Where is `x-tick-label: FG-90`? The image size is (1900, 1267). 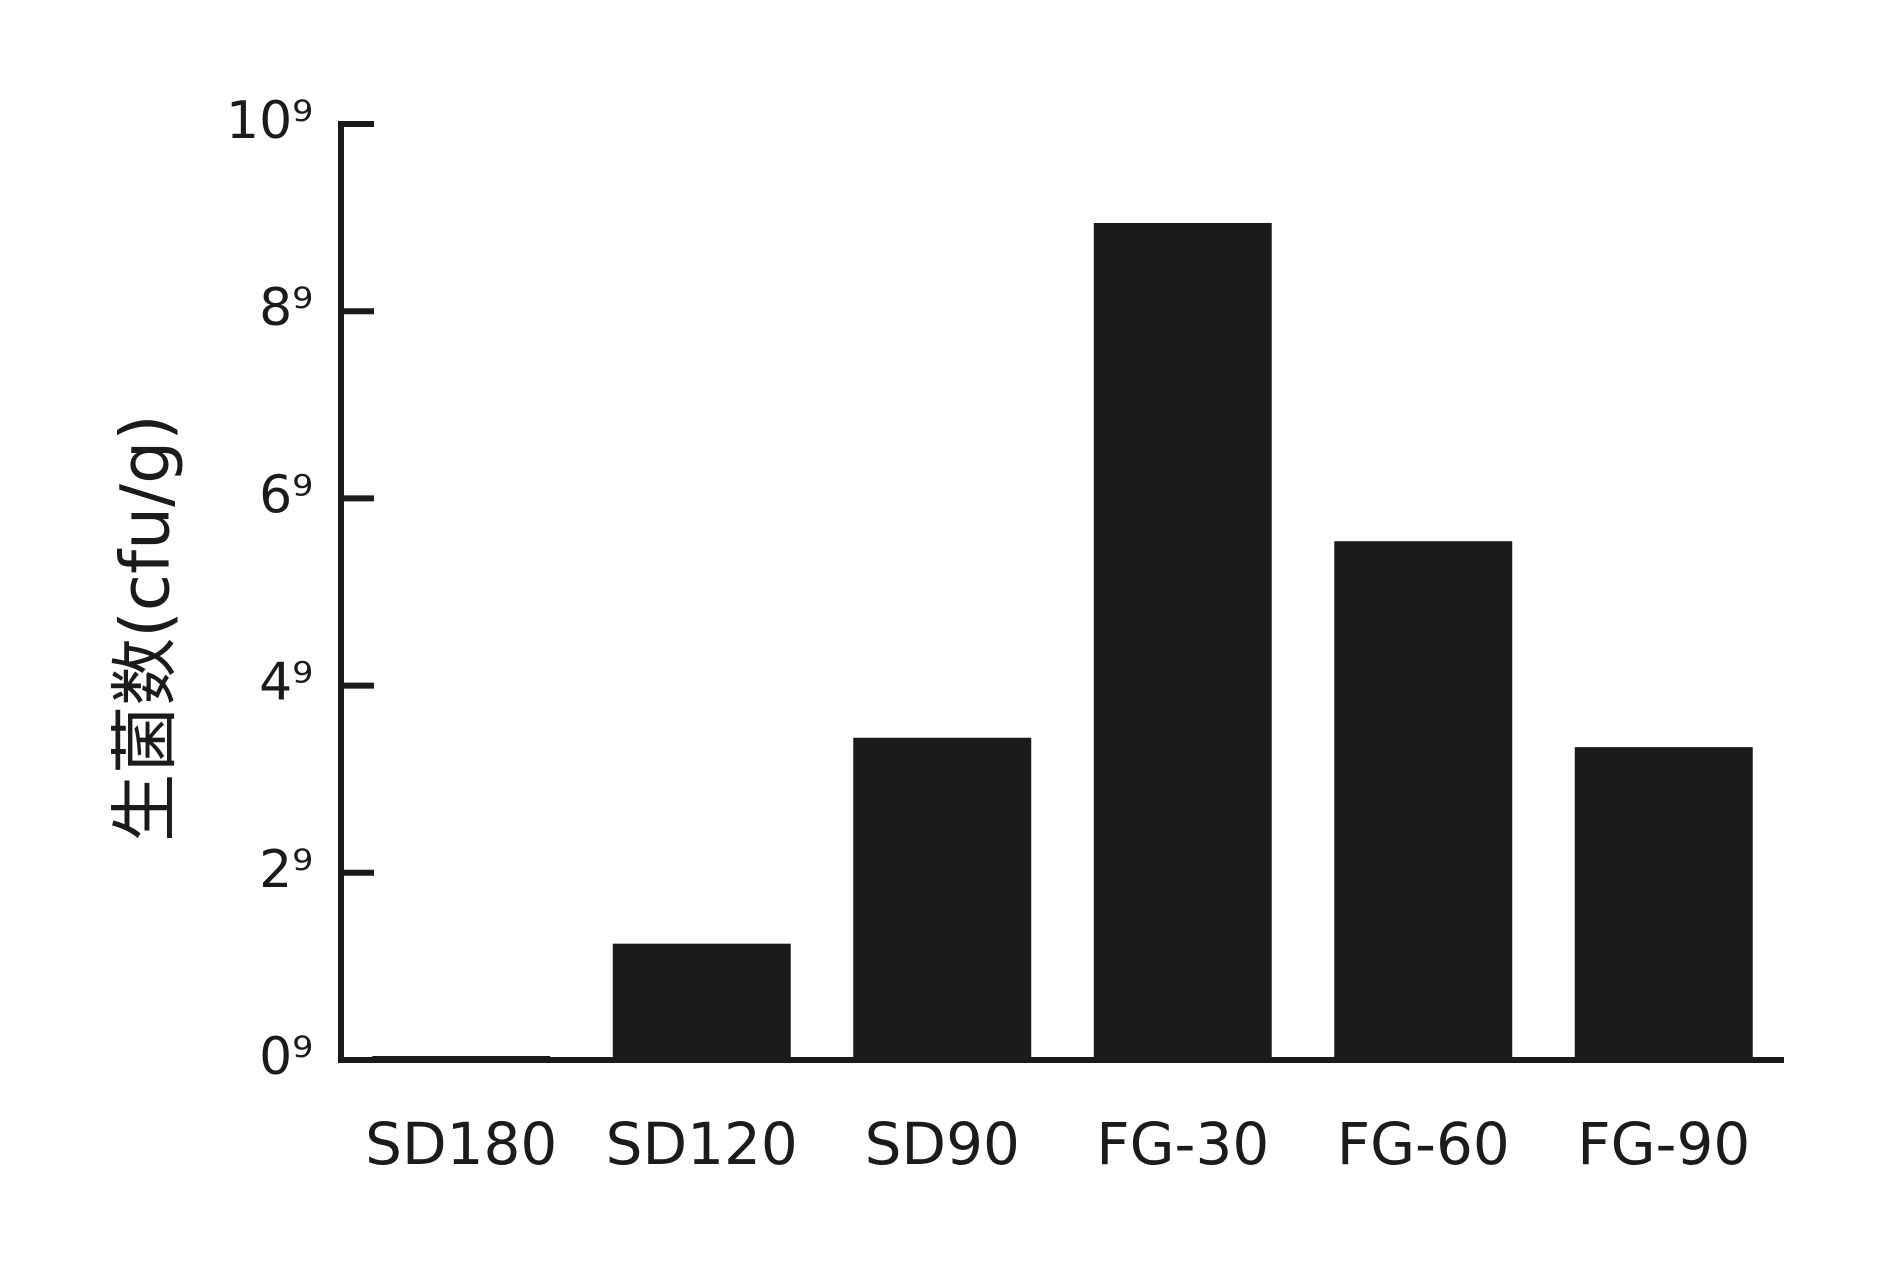 x-tick-label: FG-90 is located at coordinates (1663, 1144).